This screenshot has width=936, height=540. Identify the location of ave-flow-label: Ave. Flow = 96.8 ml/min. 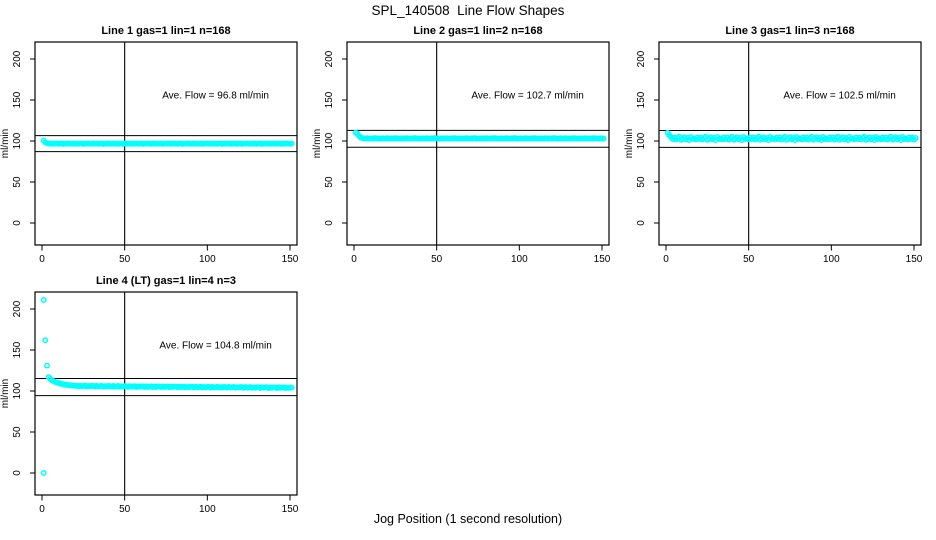
(215, 95).